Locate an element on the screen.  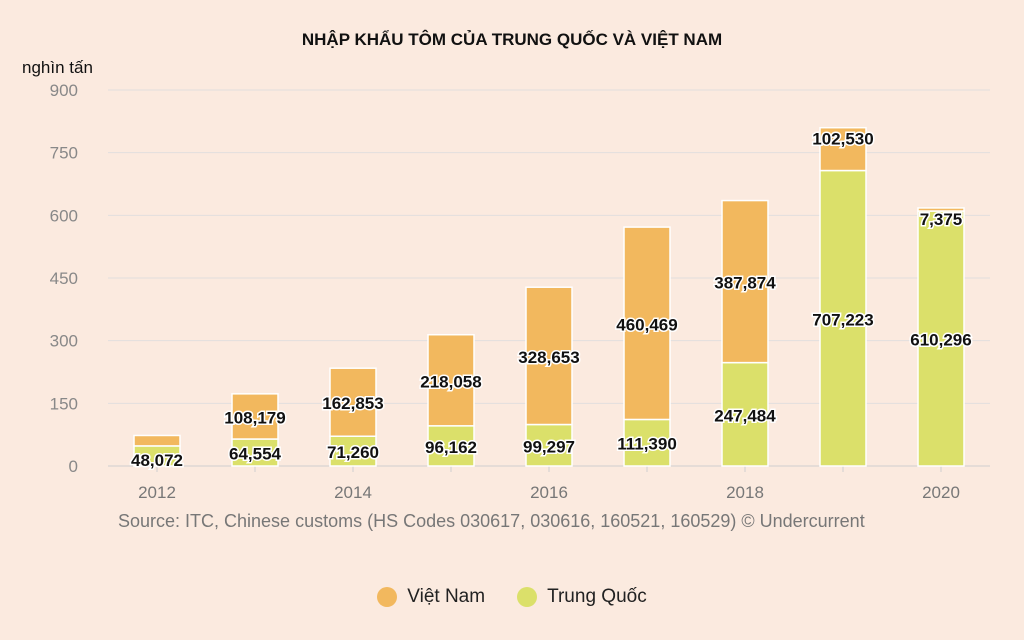
data-label: 162,853 is located at coordinates (352, 403).